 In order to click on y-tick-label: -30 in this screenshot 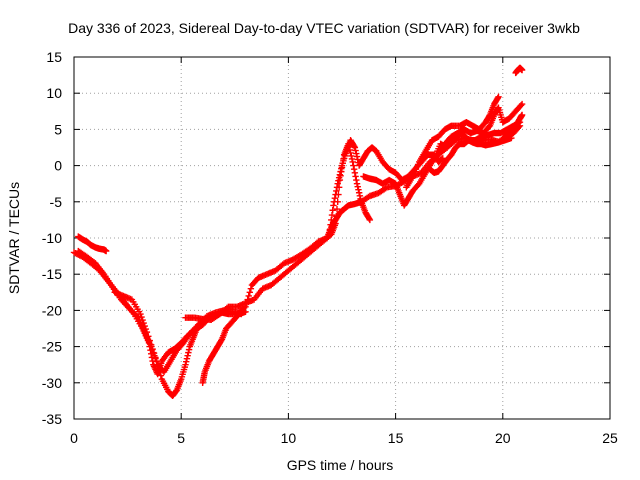, I will do `click(52, 383)`.